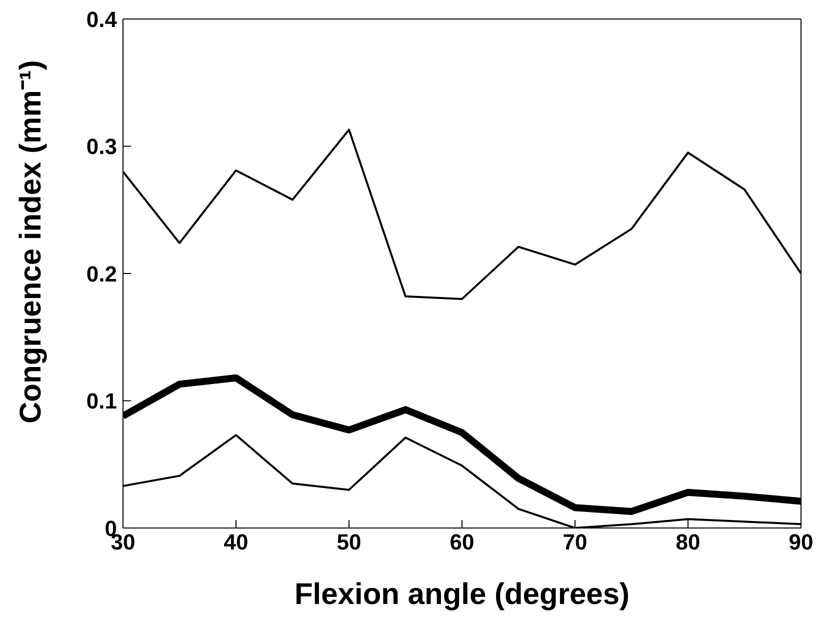  Describe the element at coordinates (801, 542) in the screenshot. I see `x-tick-label: 90` at that location.